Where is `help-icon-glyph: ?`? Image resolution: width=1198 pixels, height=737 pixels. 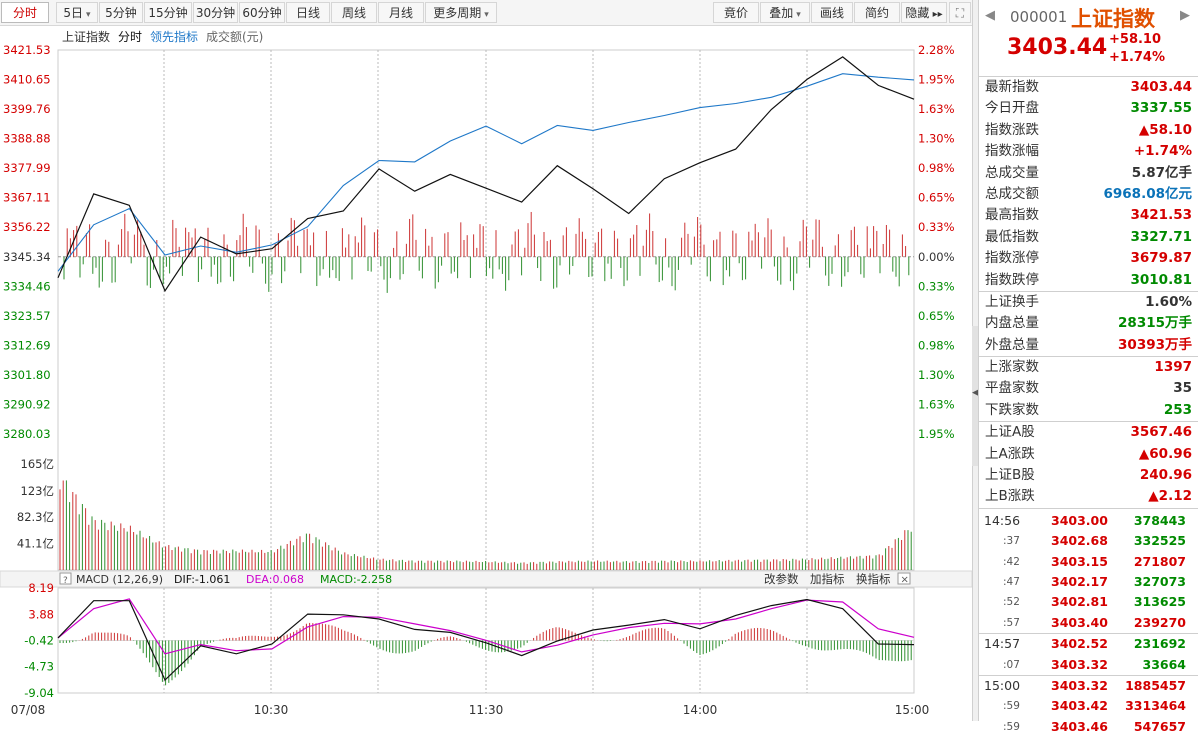 help-icon-glyph: ? is located at coordinates (65, 581).